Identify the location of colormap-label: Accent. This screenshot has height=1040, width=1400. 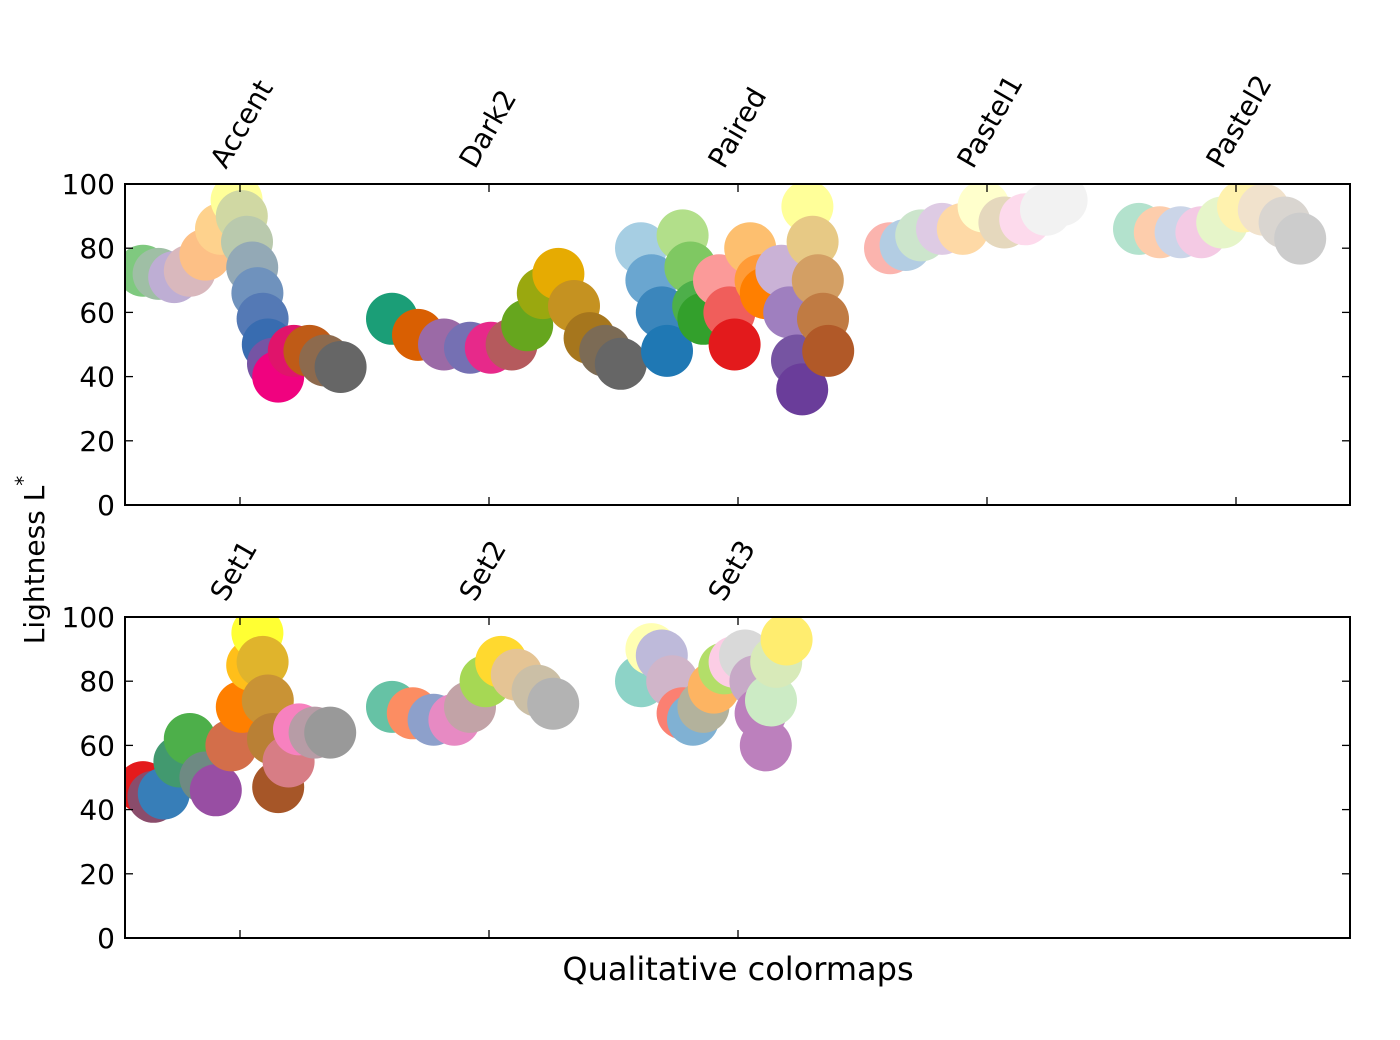
(241, 123).